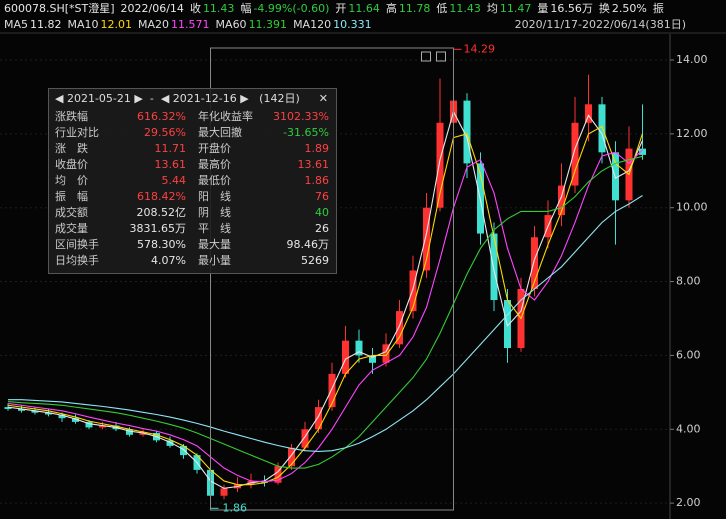  I want to click on quote-value: 11.47, so click(515, 8).